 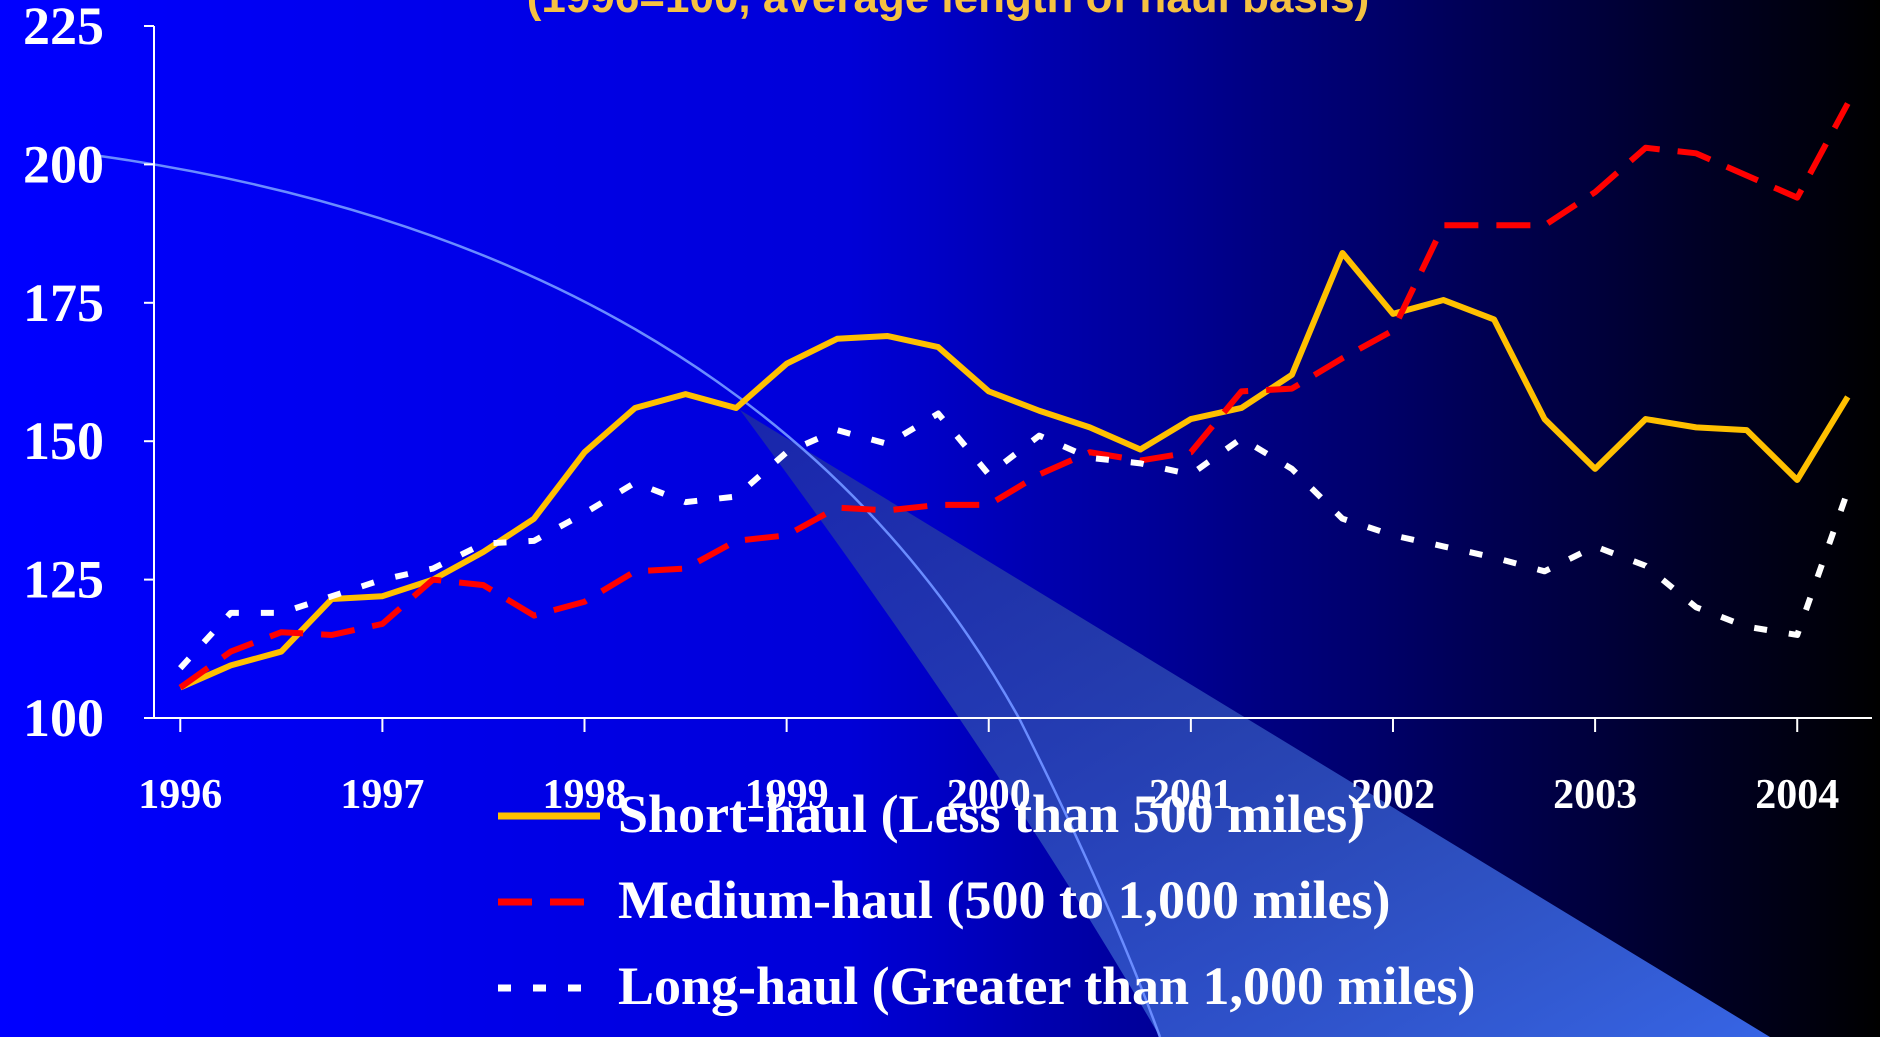 What do you see at coordinates (63, 28) in the screenshot?
I see `y-tick-label: 225` at bounding box center [63, 28].